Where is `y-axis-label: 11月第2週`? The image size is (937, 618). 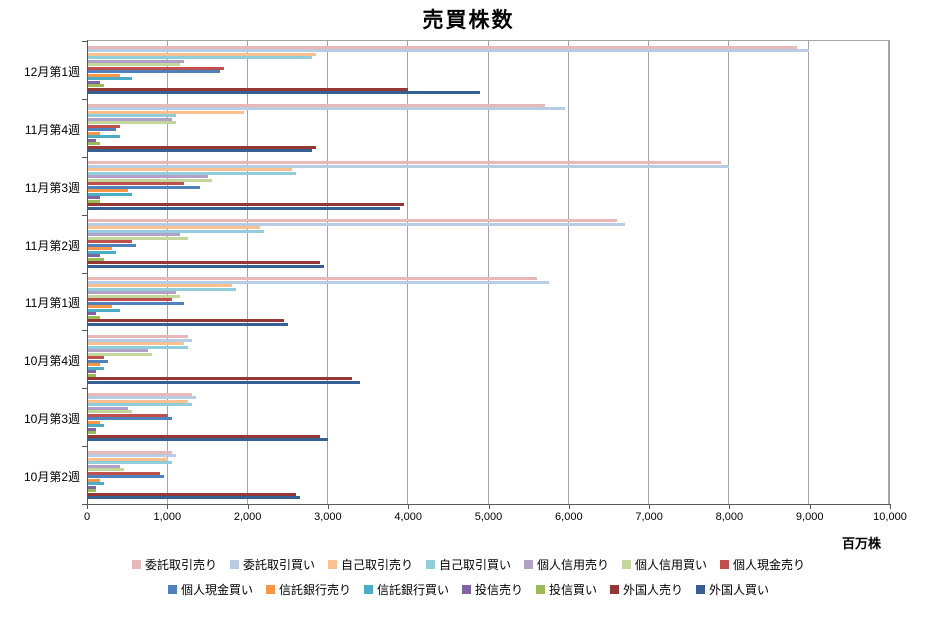
y-axis-label: 11月第2週 is located at coordinates (52, 245).